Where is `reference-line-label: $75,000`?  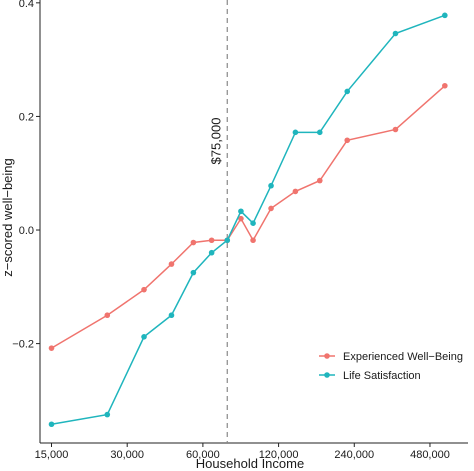
reference-line-label: $75,000 is located at coordinates (215, 141).